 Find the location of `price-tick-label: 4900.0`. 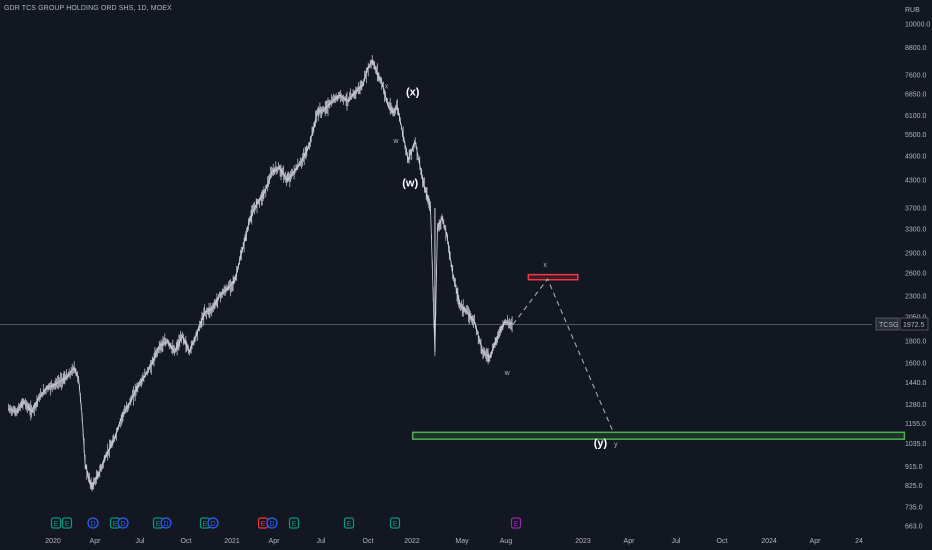

price-tick-label: 4900.0 is located at coordinates (916, 156).